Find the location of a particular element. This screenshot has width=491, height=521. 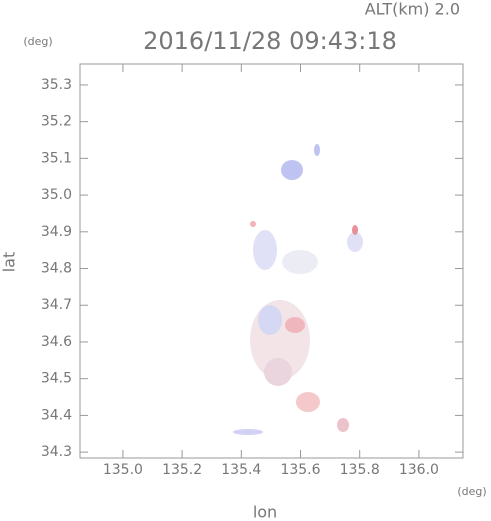

x-tick-label: 135.4 is located at coordinates (241, 470).